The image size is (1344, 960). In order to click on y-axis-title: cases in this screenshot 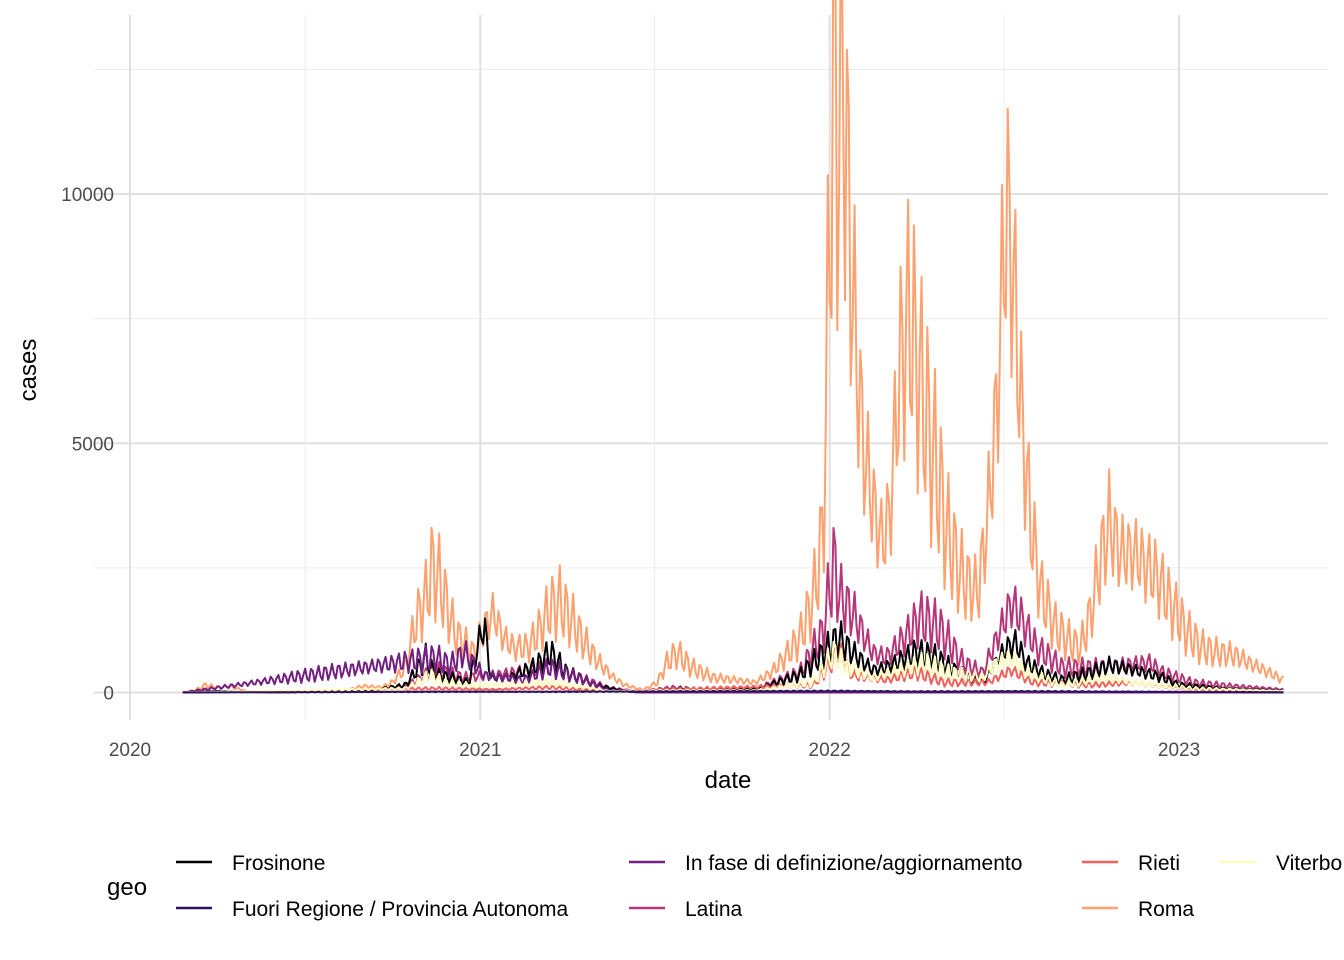, I will do `click(28, 370)`.